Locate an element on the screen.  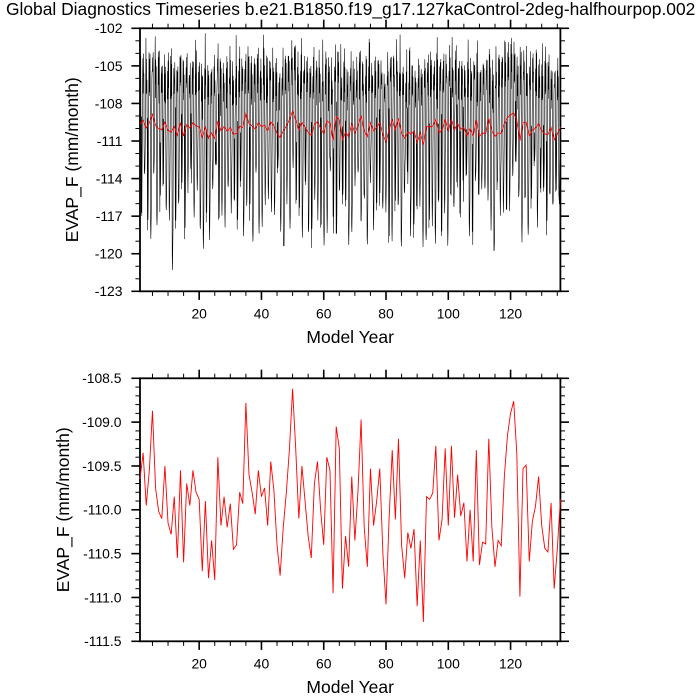
svg-text: -109.0 is located at coordinates (102, 422).